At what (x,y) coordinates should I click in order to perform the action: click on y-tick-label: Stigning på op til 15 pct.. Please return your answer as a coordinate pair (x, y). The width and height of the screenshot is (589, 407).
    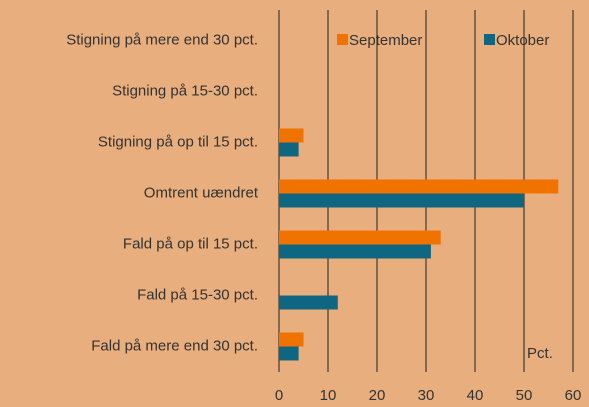
    Looking at the image, I should click on (178, 141).